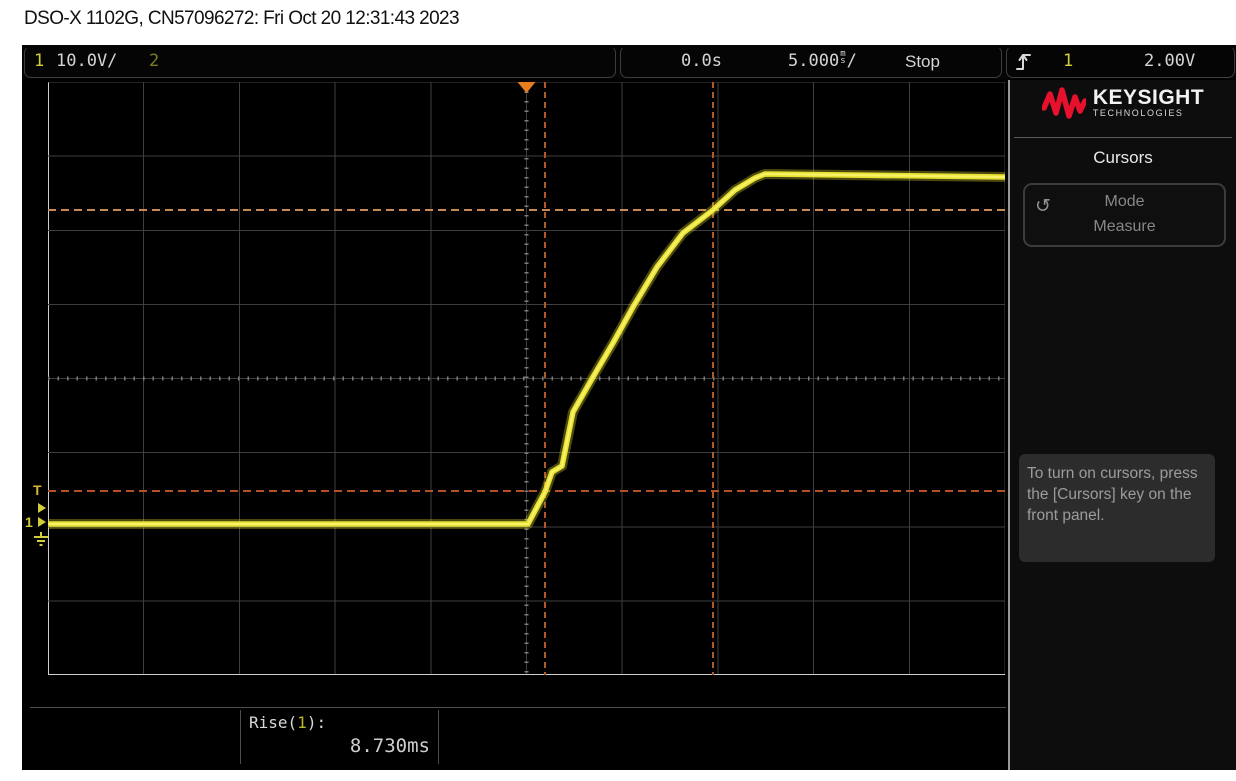 The width and height of the screenshot is (1236, 781). Describe the element at coordinates (1124, 215) in the screenshot. I see `mode-measure-softkey: ↺ Mode Measure` at that location.